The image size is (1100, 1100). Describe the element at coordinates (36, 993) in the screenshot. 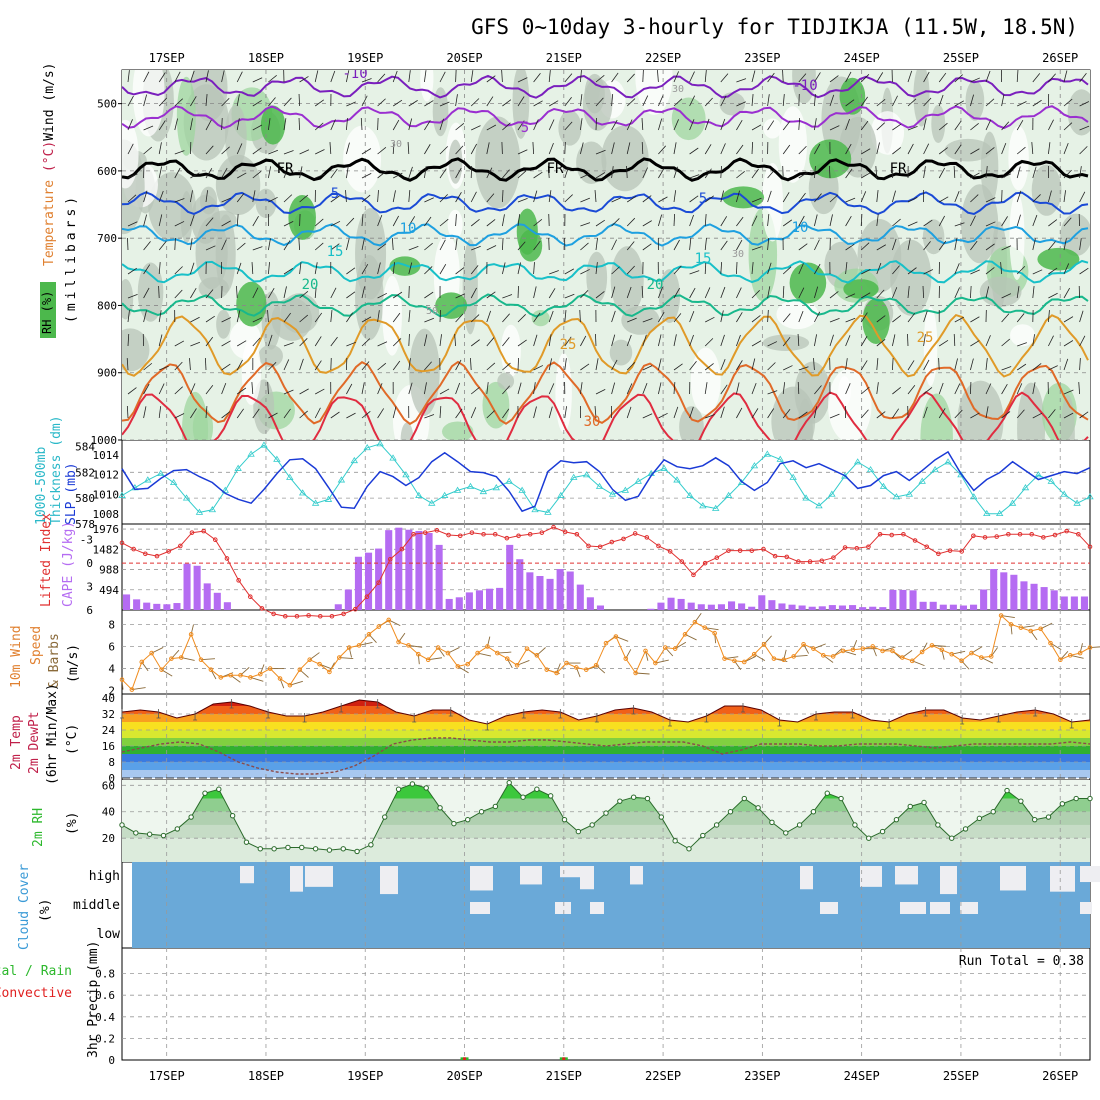

I see `precip-label-conv: Convective` at that location.